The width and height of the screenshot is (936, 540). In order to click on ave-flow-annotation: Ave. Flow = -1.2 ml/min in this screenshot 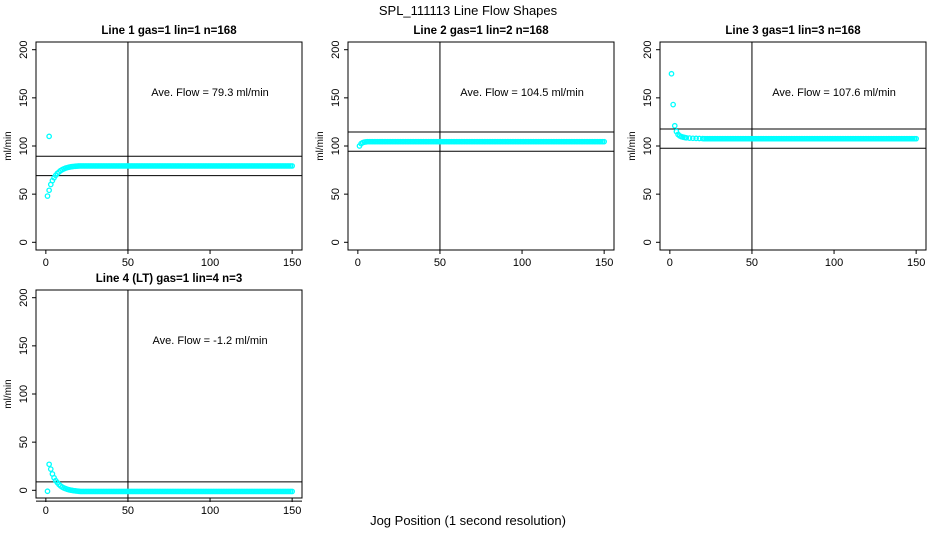, I will do `click(210, 341)`.